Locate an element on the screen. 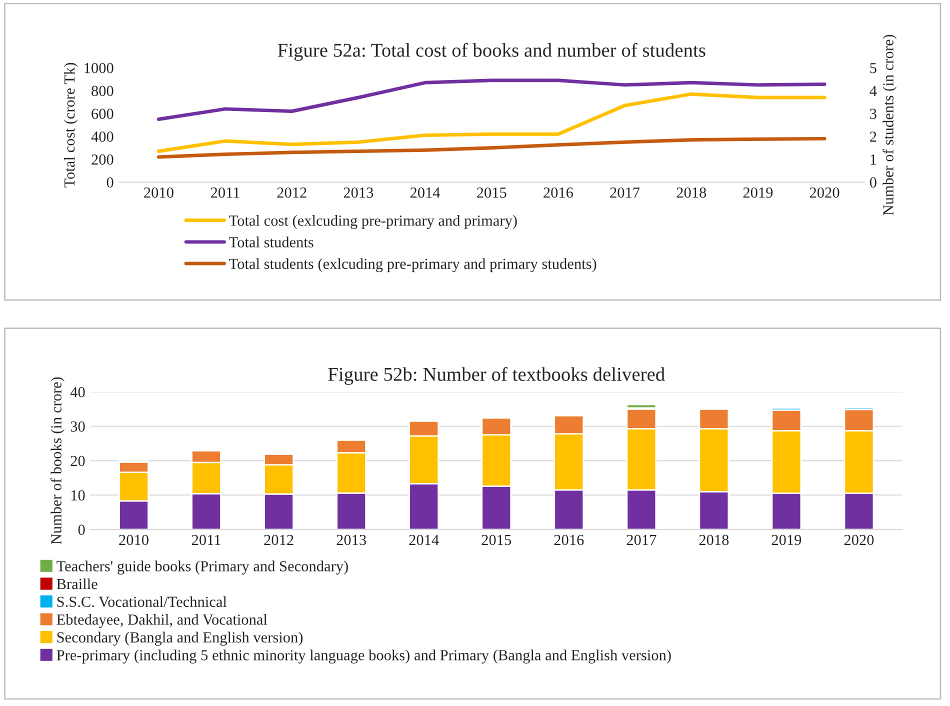  y2-axis-title: Number of students (in crore) is located at coordinates (889, 125).